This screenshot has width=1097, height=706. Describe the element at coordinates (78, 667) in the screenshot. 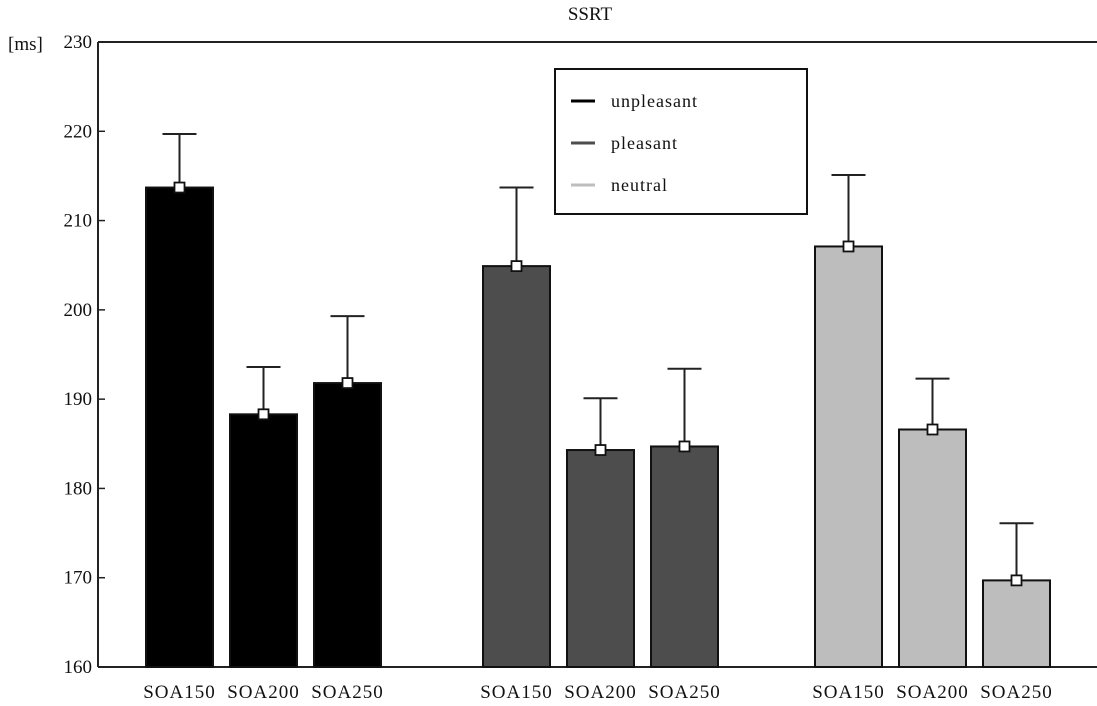

I see `y-tick-label: 160` at that location.